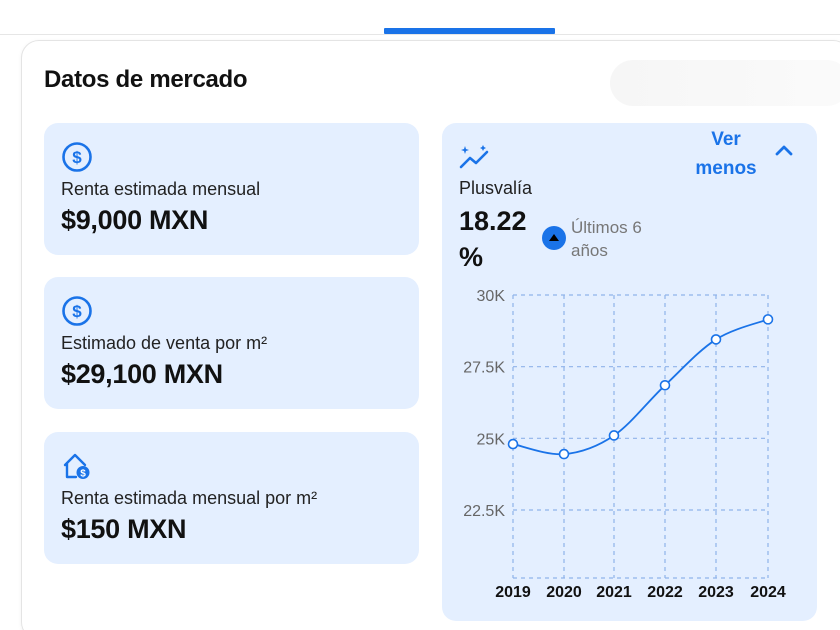 The image size is (840, 630). Describe the element at coordinates (496, 188) in the screenshot. I see `plusvalia-label: Plusvalía` at that location.